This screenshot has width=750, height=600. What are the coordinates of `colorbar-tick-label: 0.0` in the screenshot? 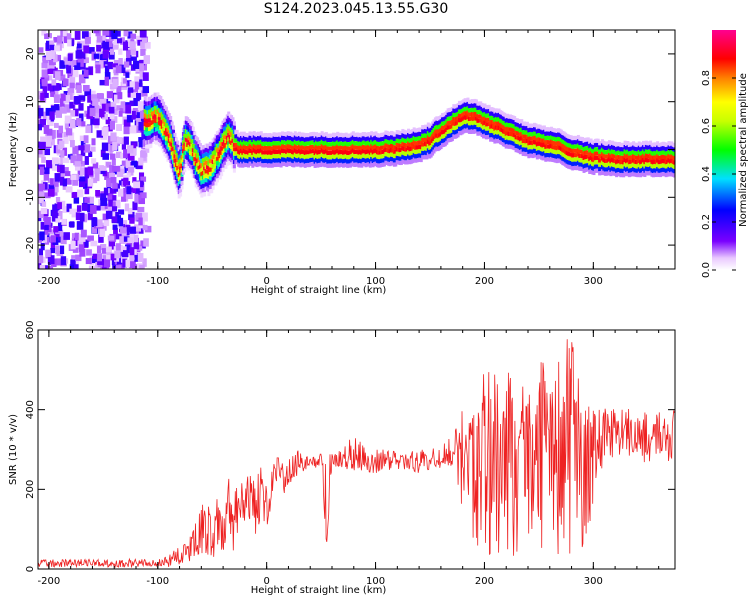 It's located at (706, 270).